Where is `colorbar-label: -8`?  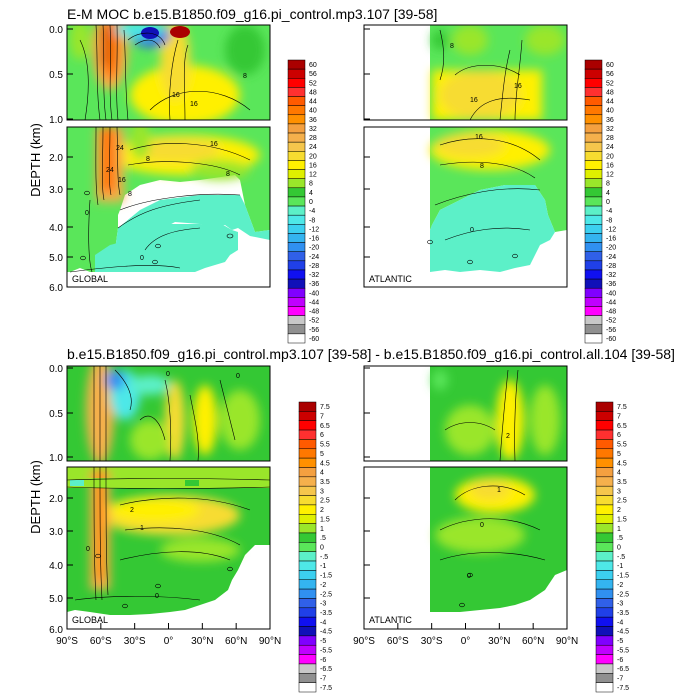 colorbar-label: -8 is located at coordinates (609, 220).